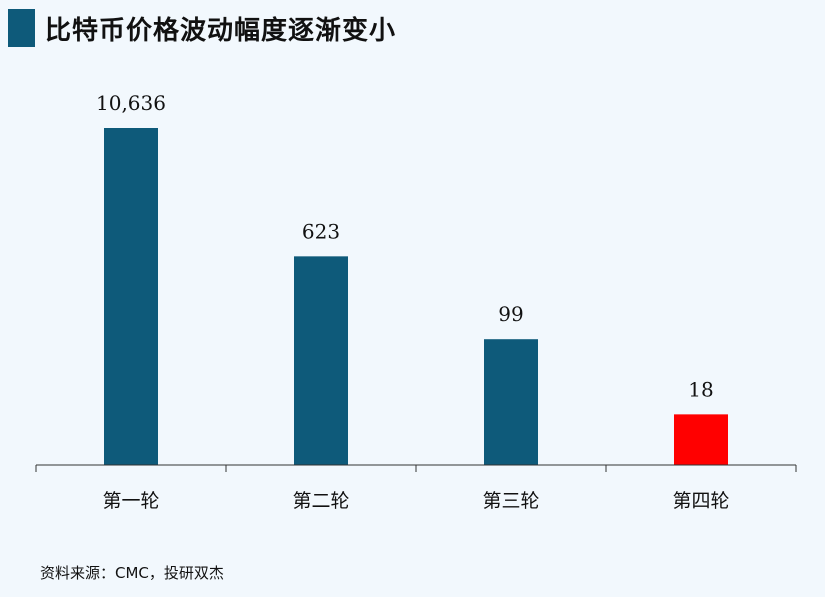 This screenshot has height=597, width=825. Describe the element at coordinates (320, 501) in the screenshot. I see `category-label-2: 第二轮` at that location.